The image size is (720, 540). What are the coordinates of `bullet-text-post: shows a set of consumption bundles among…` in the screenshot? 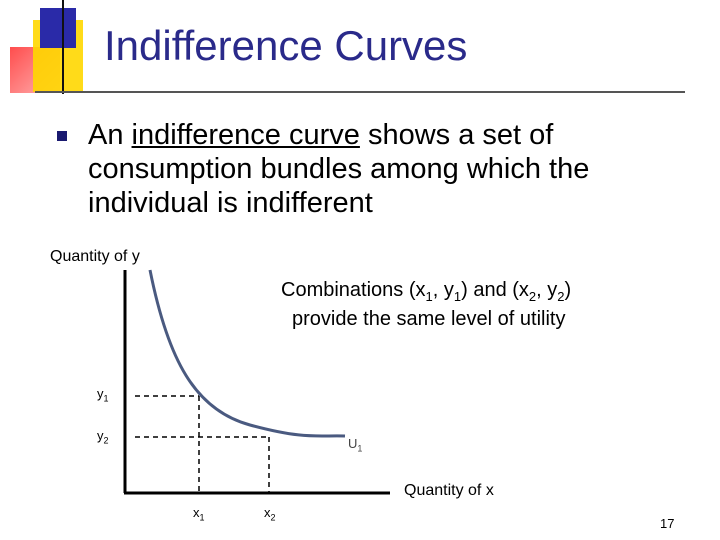 It's located at (339, 169).